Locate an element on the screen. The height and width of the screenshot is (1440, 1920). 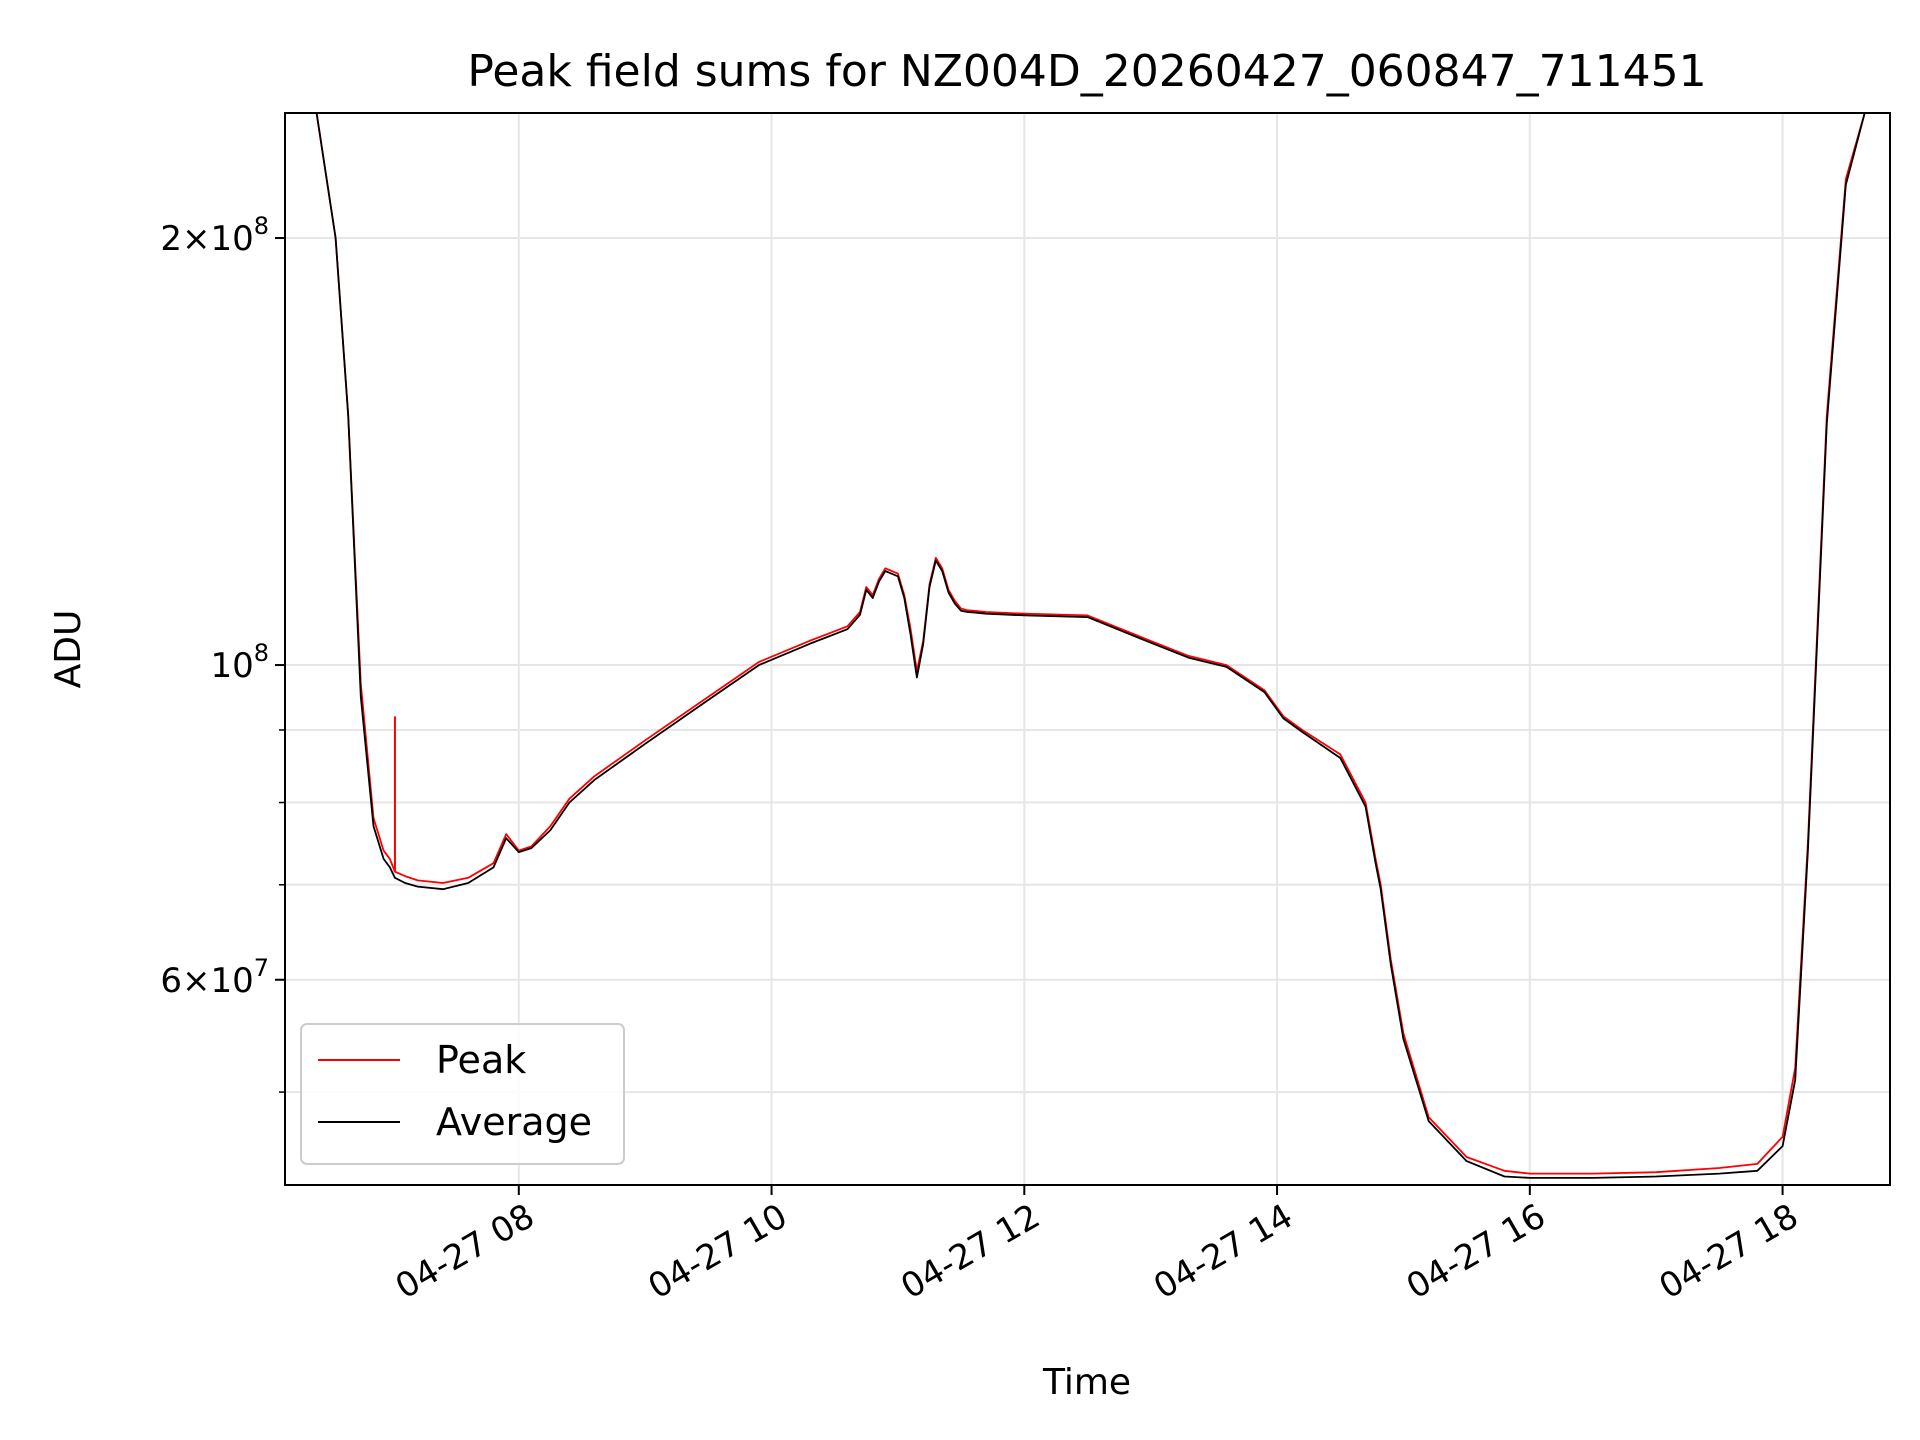
legend: Peak Average is located at coordinates (462, 1094).